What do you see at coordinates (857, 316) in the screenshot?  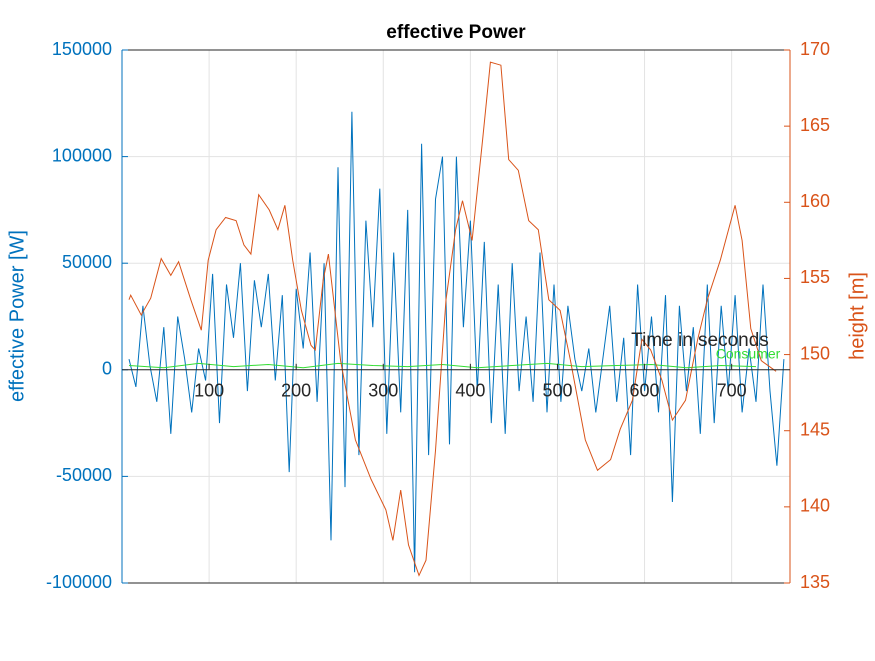 I see `y2-axis-label: height [m]` at bounding box center [857, 316].